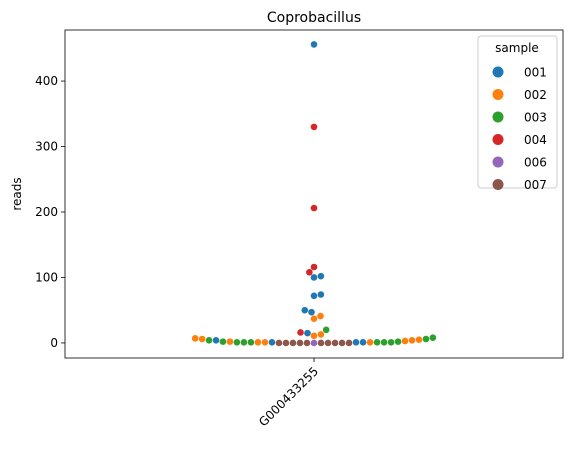 The image size is (571, 450). Describe the element at coordinates (314, 18) in the screenshot. I see `chart-title: Coprobacillus` at that location.